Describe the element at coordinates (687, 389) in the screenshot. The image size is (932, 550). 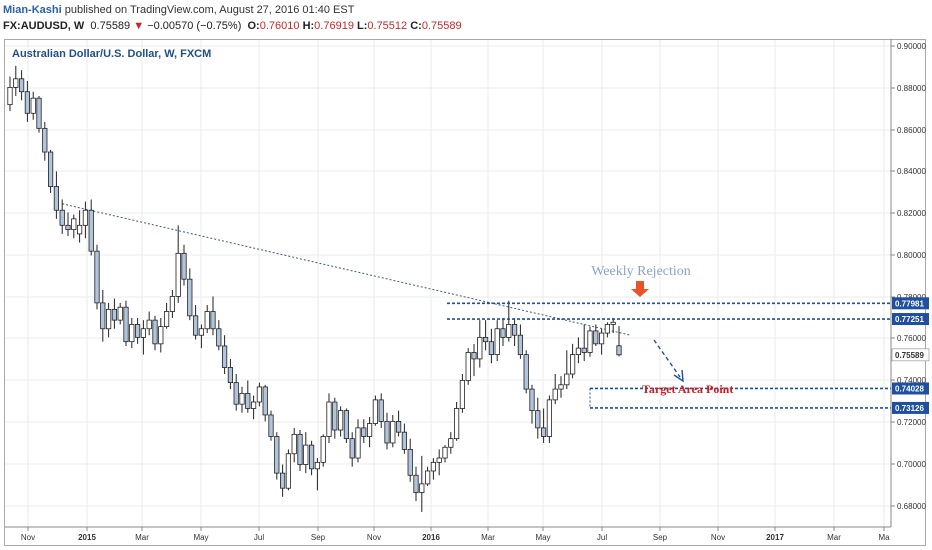
I see `target-area-label: Target Area Point` at that location.